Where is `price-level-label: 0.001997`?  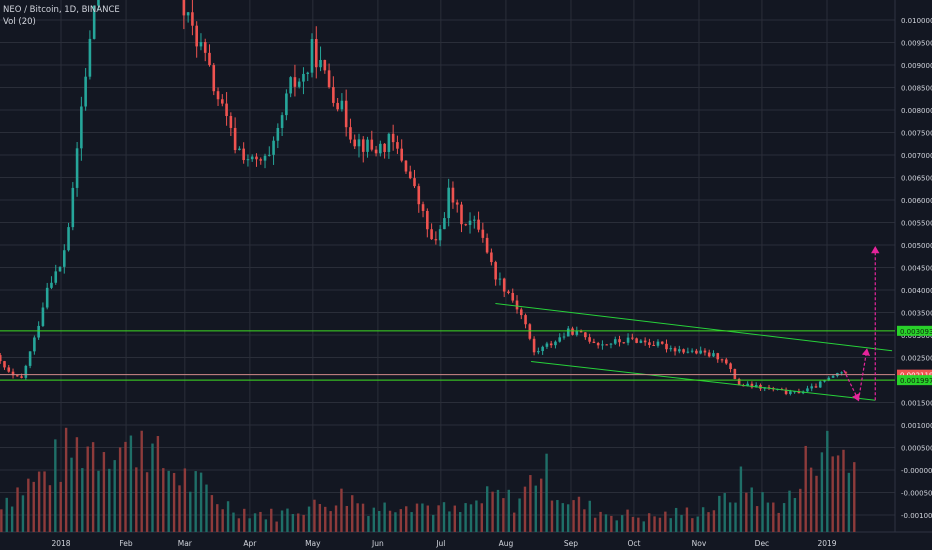 price-level-label: 0.001997 is located at coordinates (916, 381).